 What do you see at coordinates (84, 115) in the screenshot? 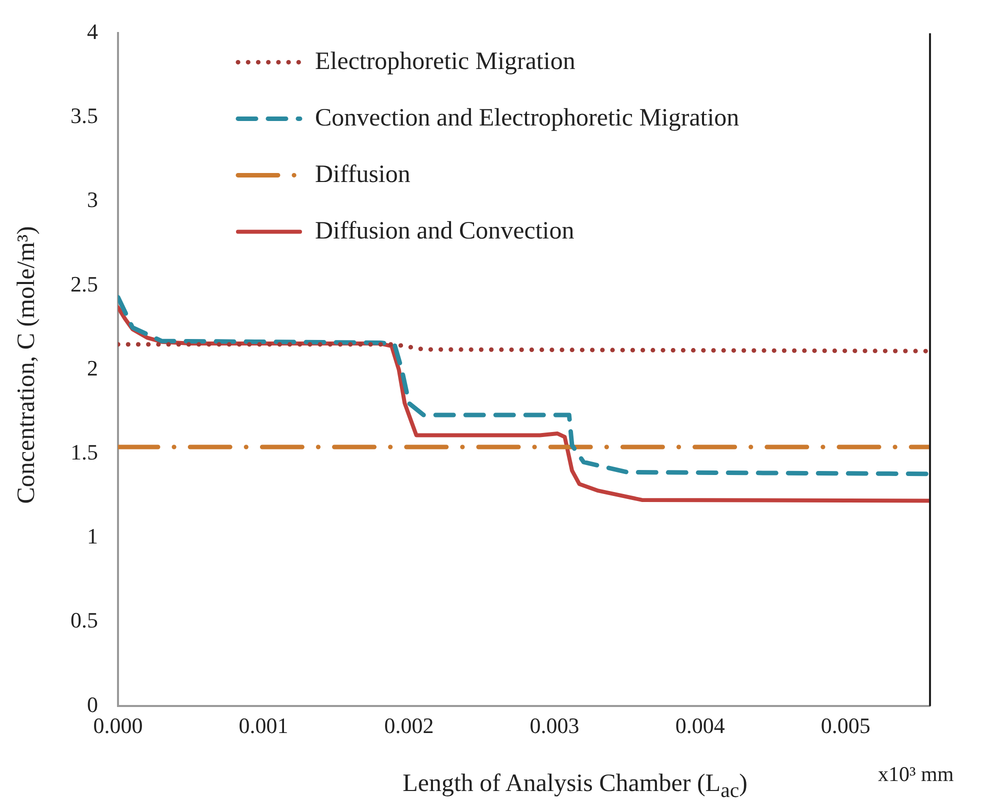
I see `y-tick-label: 3.5` at bounding box center [84, 115].